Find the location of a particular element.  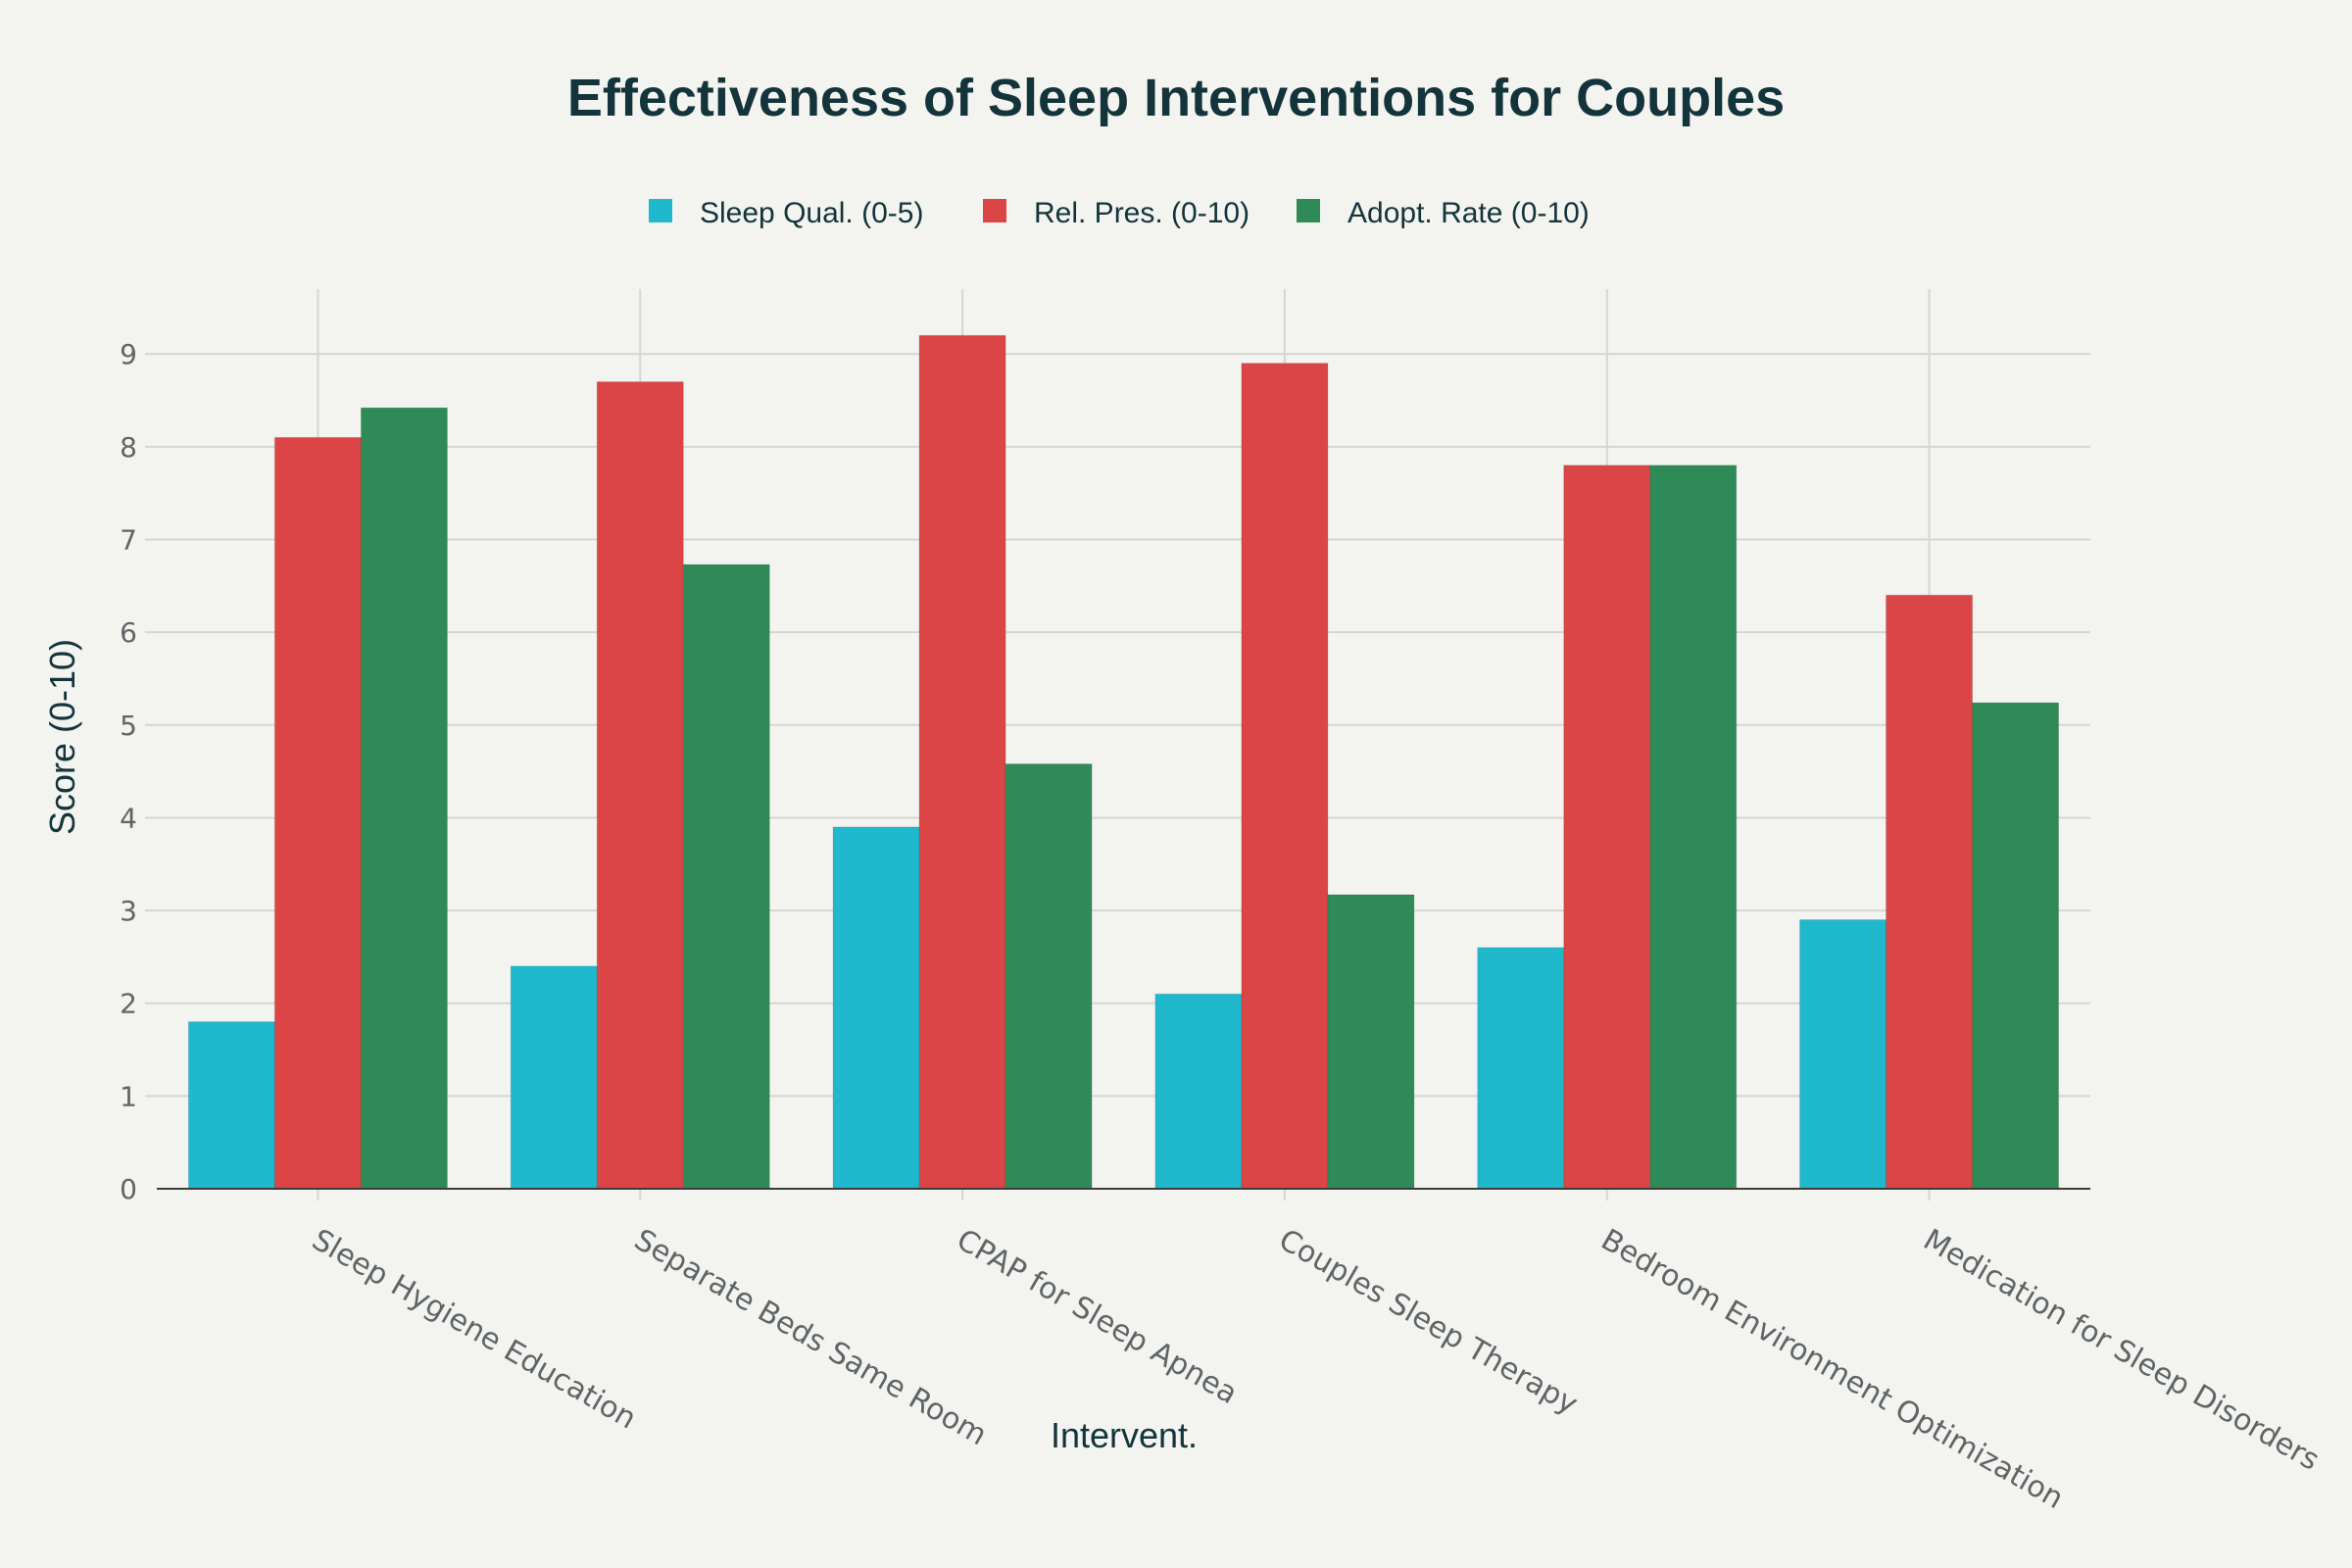

legend-item: Rel. Pres. (0-10) is located at coordinates (1116, 213).